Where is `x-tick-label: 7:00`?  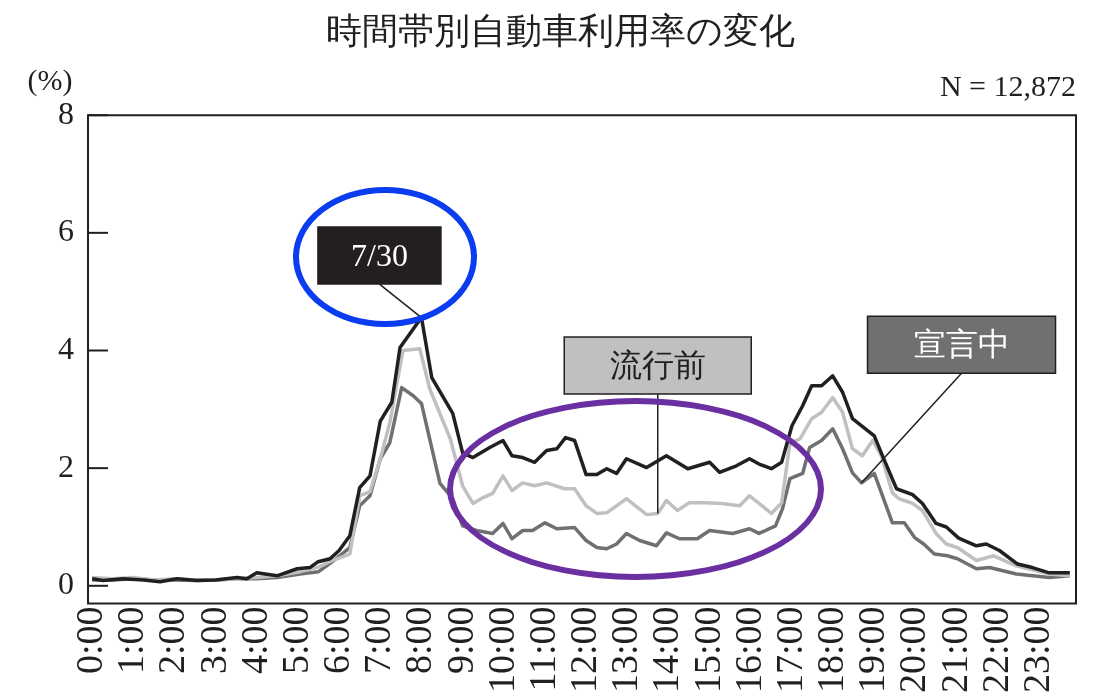
x-tick-label: 7:00 is located at coordinates (377, 640).